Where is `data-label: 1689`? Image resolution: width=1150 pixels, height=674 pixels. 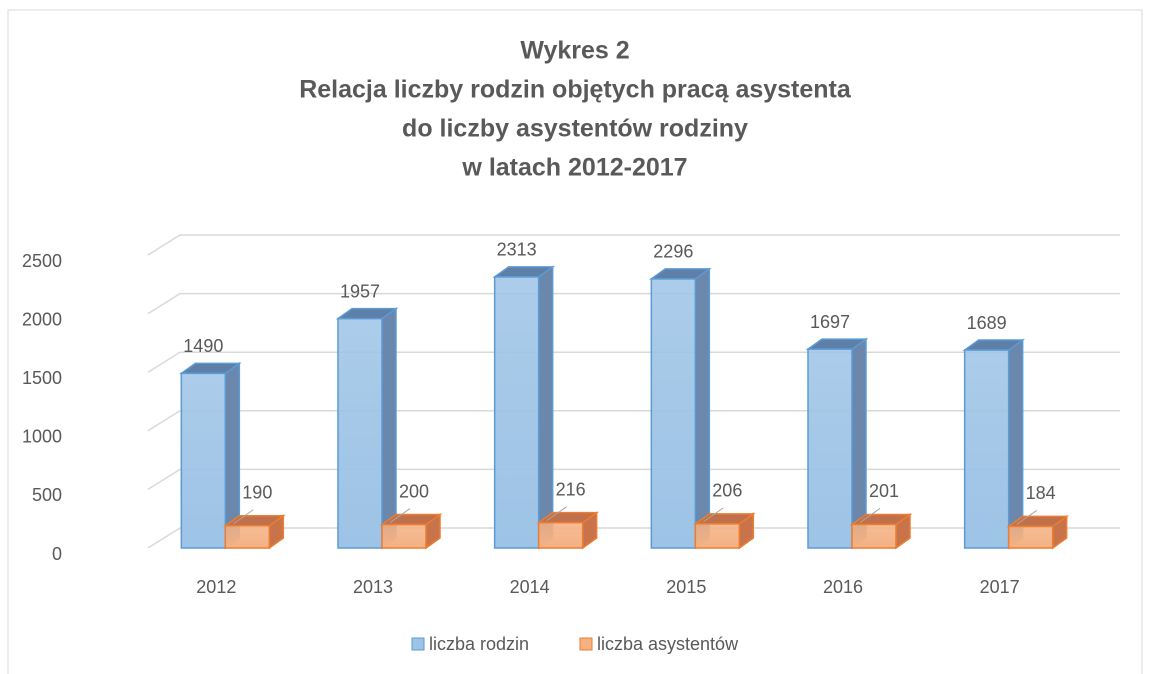
data-label: 1689 is located at coordinates (987, 323).